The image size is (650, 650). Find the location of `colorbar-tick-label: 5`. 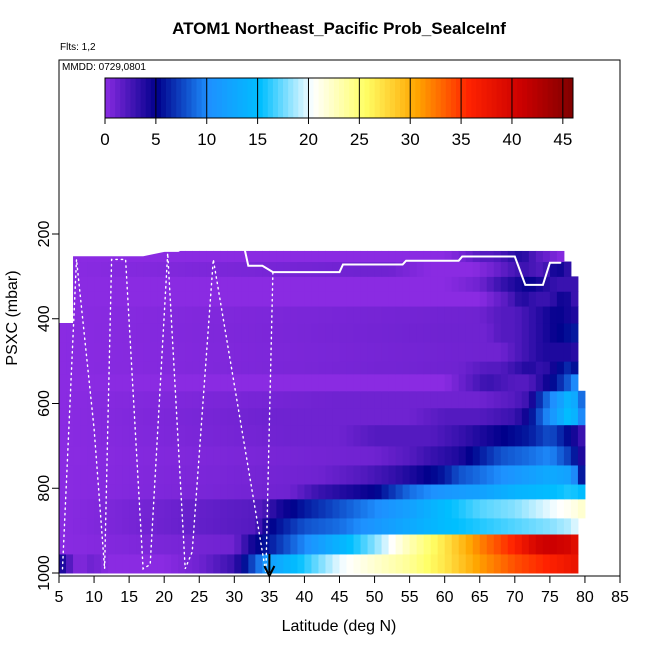

colorbar-tick-label: 5 is located at coordinates (155, 139).